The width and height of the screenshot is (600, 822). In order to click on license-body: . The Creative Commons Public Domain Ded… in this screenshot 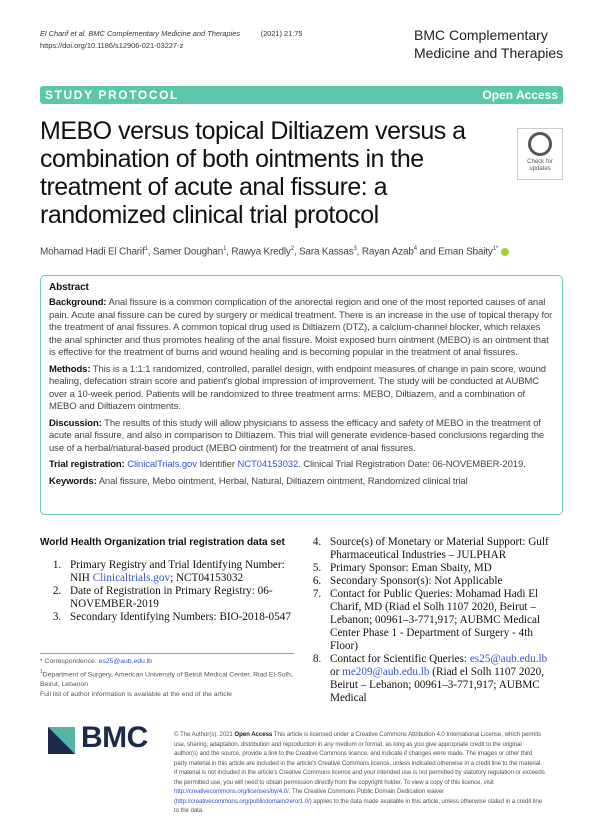, I will do `click(309, 796)`.